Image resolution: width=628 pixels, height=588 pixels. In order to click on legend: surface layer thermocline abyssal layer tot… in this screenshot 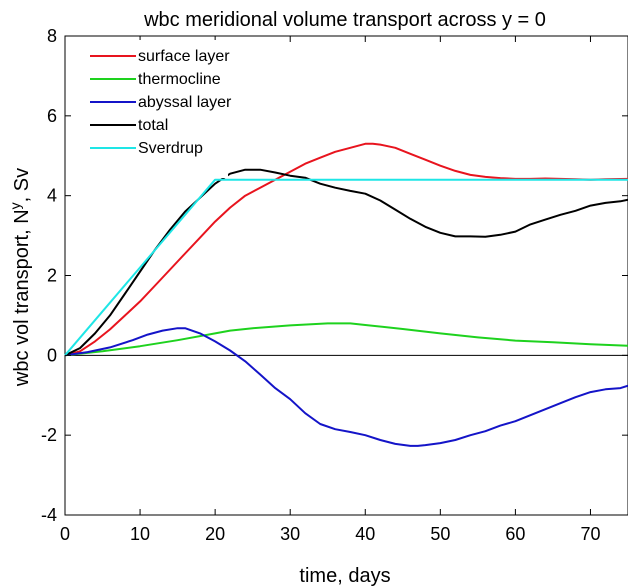, I will do `click(154, 109)`.